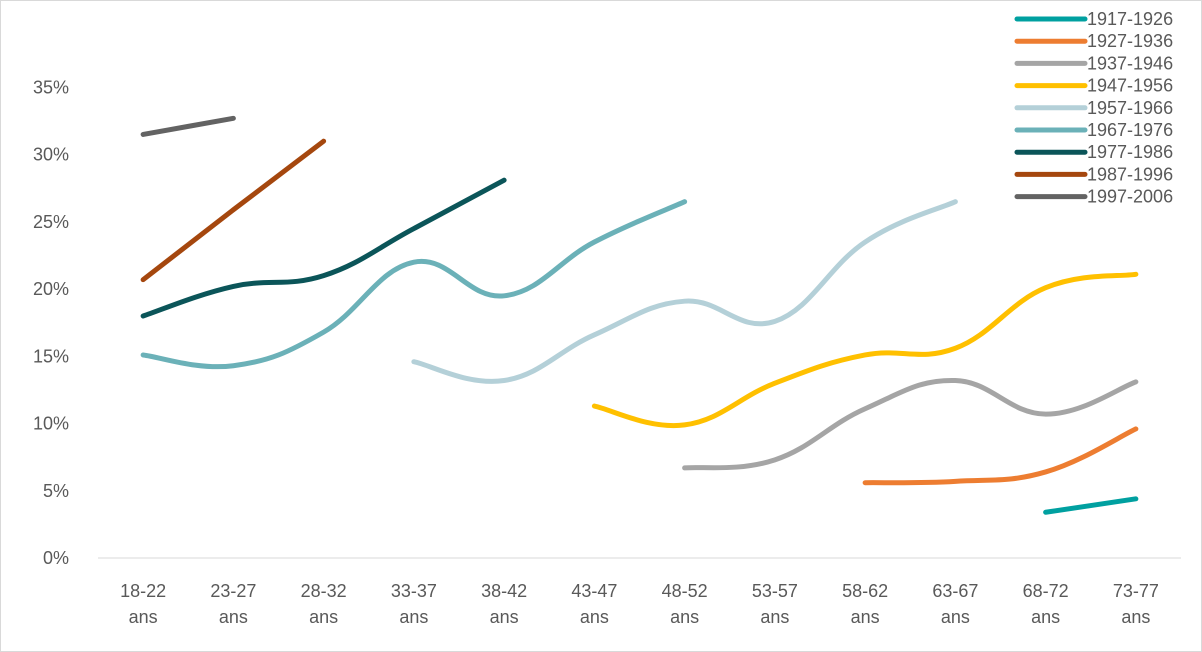 The image size is (1202, 652). What do you see at coordinates (865, 350) in the screenshot?
I see `series-line-1947-1956` at bounding box center [865, 350].